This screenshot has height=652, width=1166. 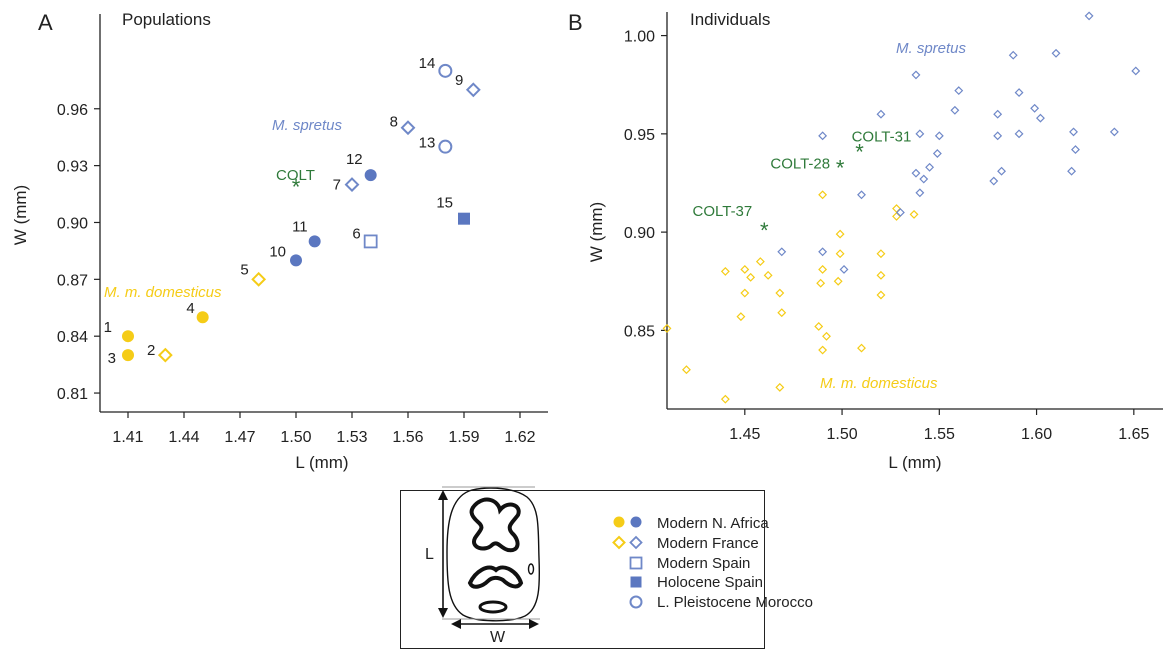 What do you see at coordinates (394, 122) in the screenshot?
I see `point-number-label: 8` at bounding box center [394, 122].